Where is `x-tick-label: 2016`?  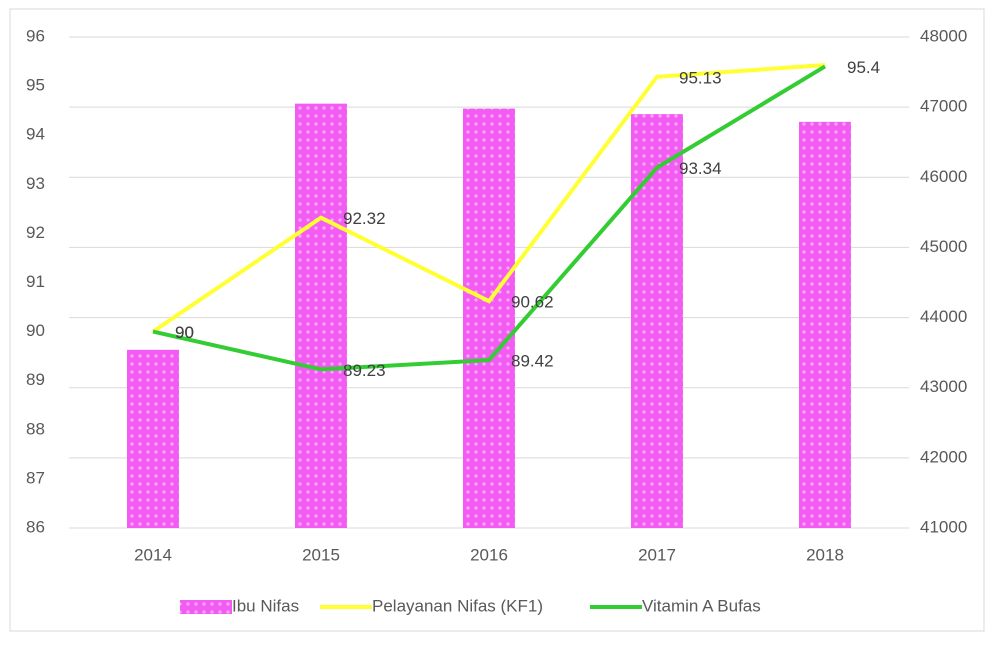 x-tick-label: 2016 is located at coordinates (489, 554).